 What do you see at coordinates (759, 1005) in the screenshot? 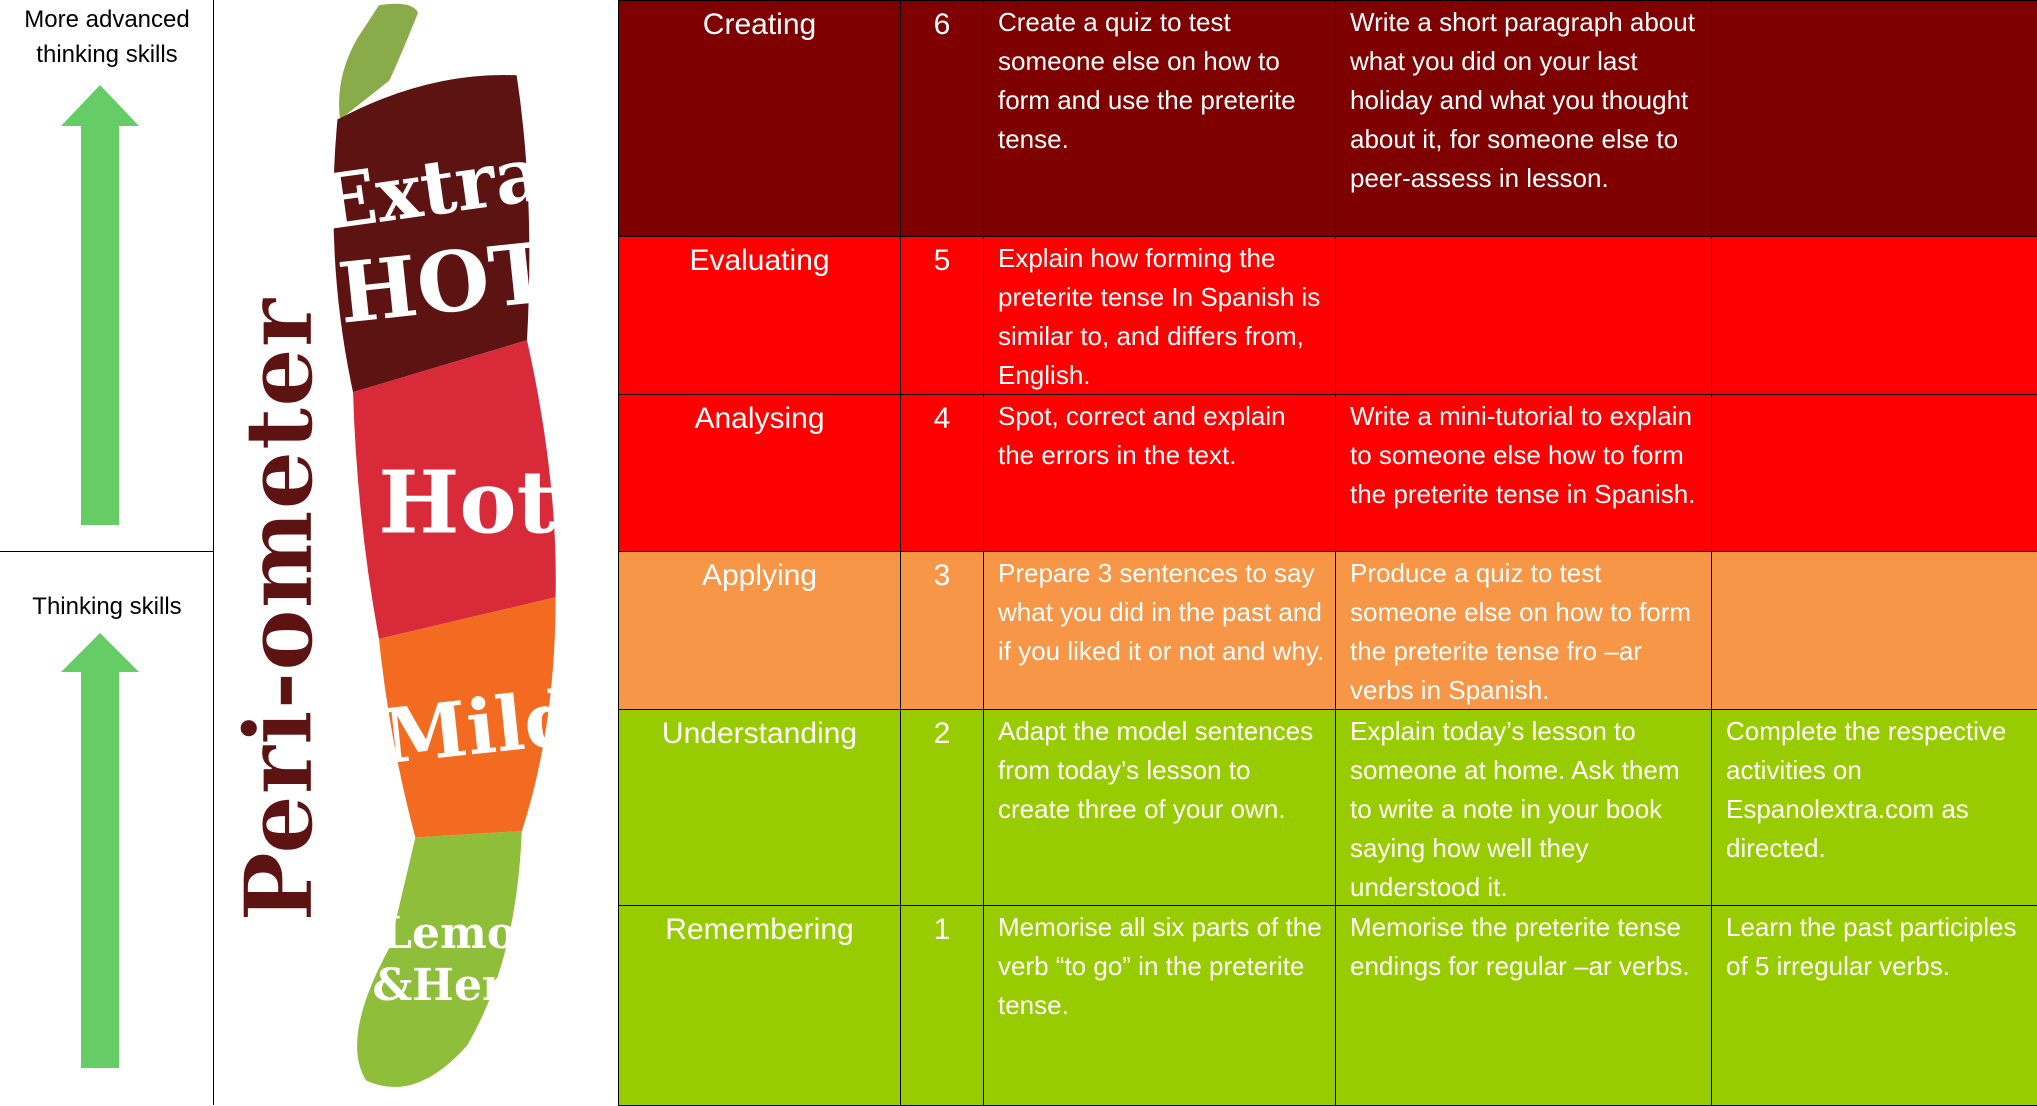
I see `level-cell: Remembering` at bounding box center [759, 1005].